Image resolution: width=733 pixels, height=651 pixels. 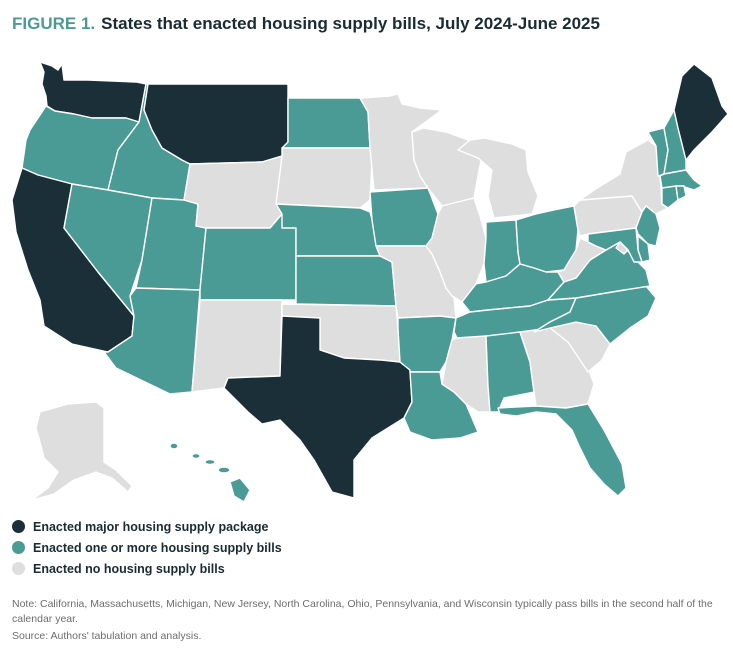 I want to click on legend-item-major: Enacted major housing supply package, so click(x=147, y=526).